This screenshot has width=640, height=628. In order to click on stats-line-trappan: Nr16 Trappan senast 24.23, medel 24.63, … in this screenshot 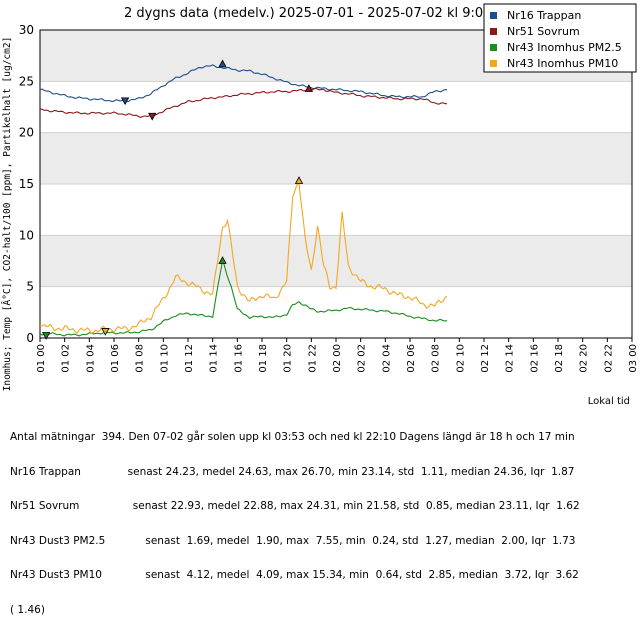, I will do `click(292, 471)`.